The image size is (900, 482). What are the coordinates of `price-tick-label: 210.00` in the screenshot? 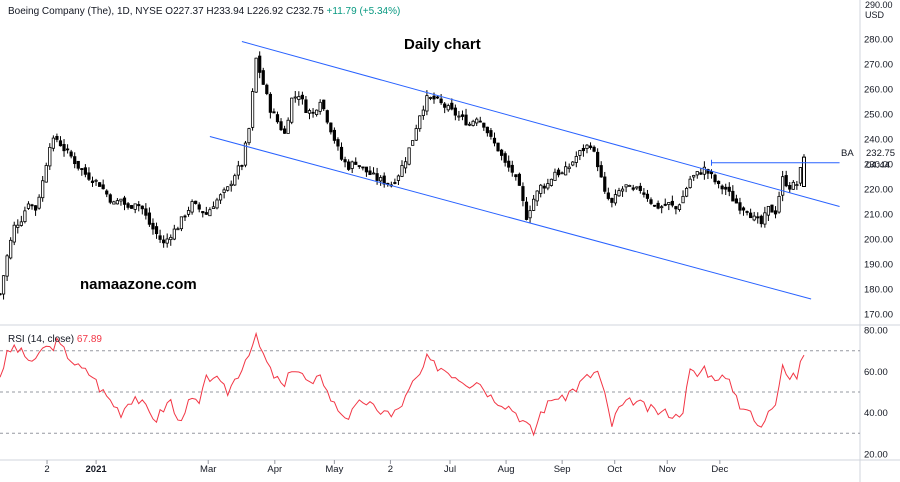 It's located at (878, 215).